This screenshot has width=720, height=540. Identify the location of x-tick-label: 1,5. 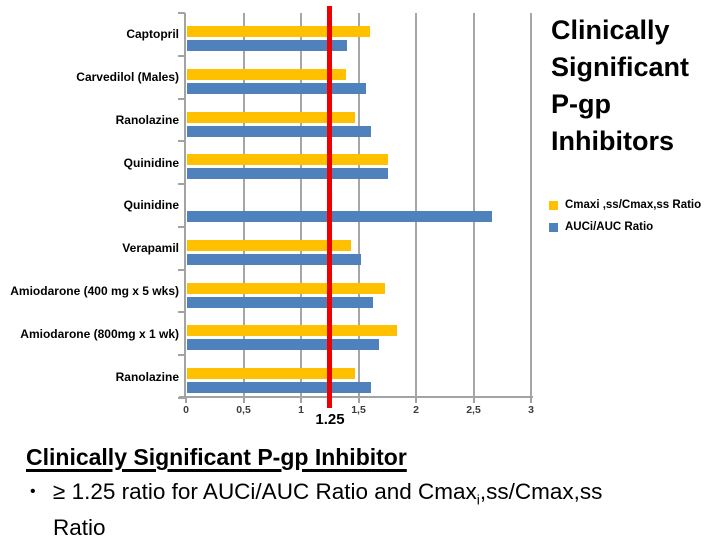
(358, 410).